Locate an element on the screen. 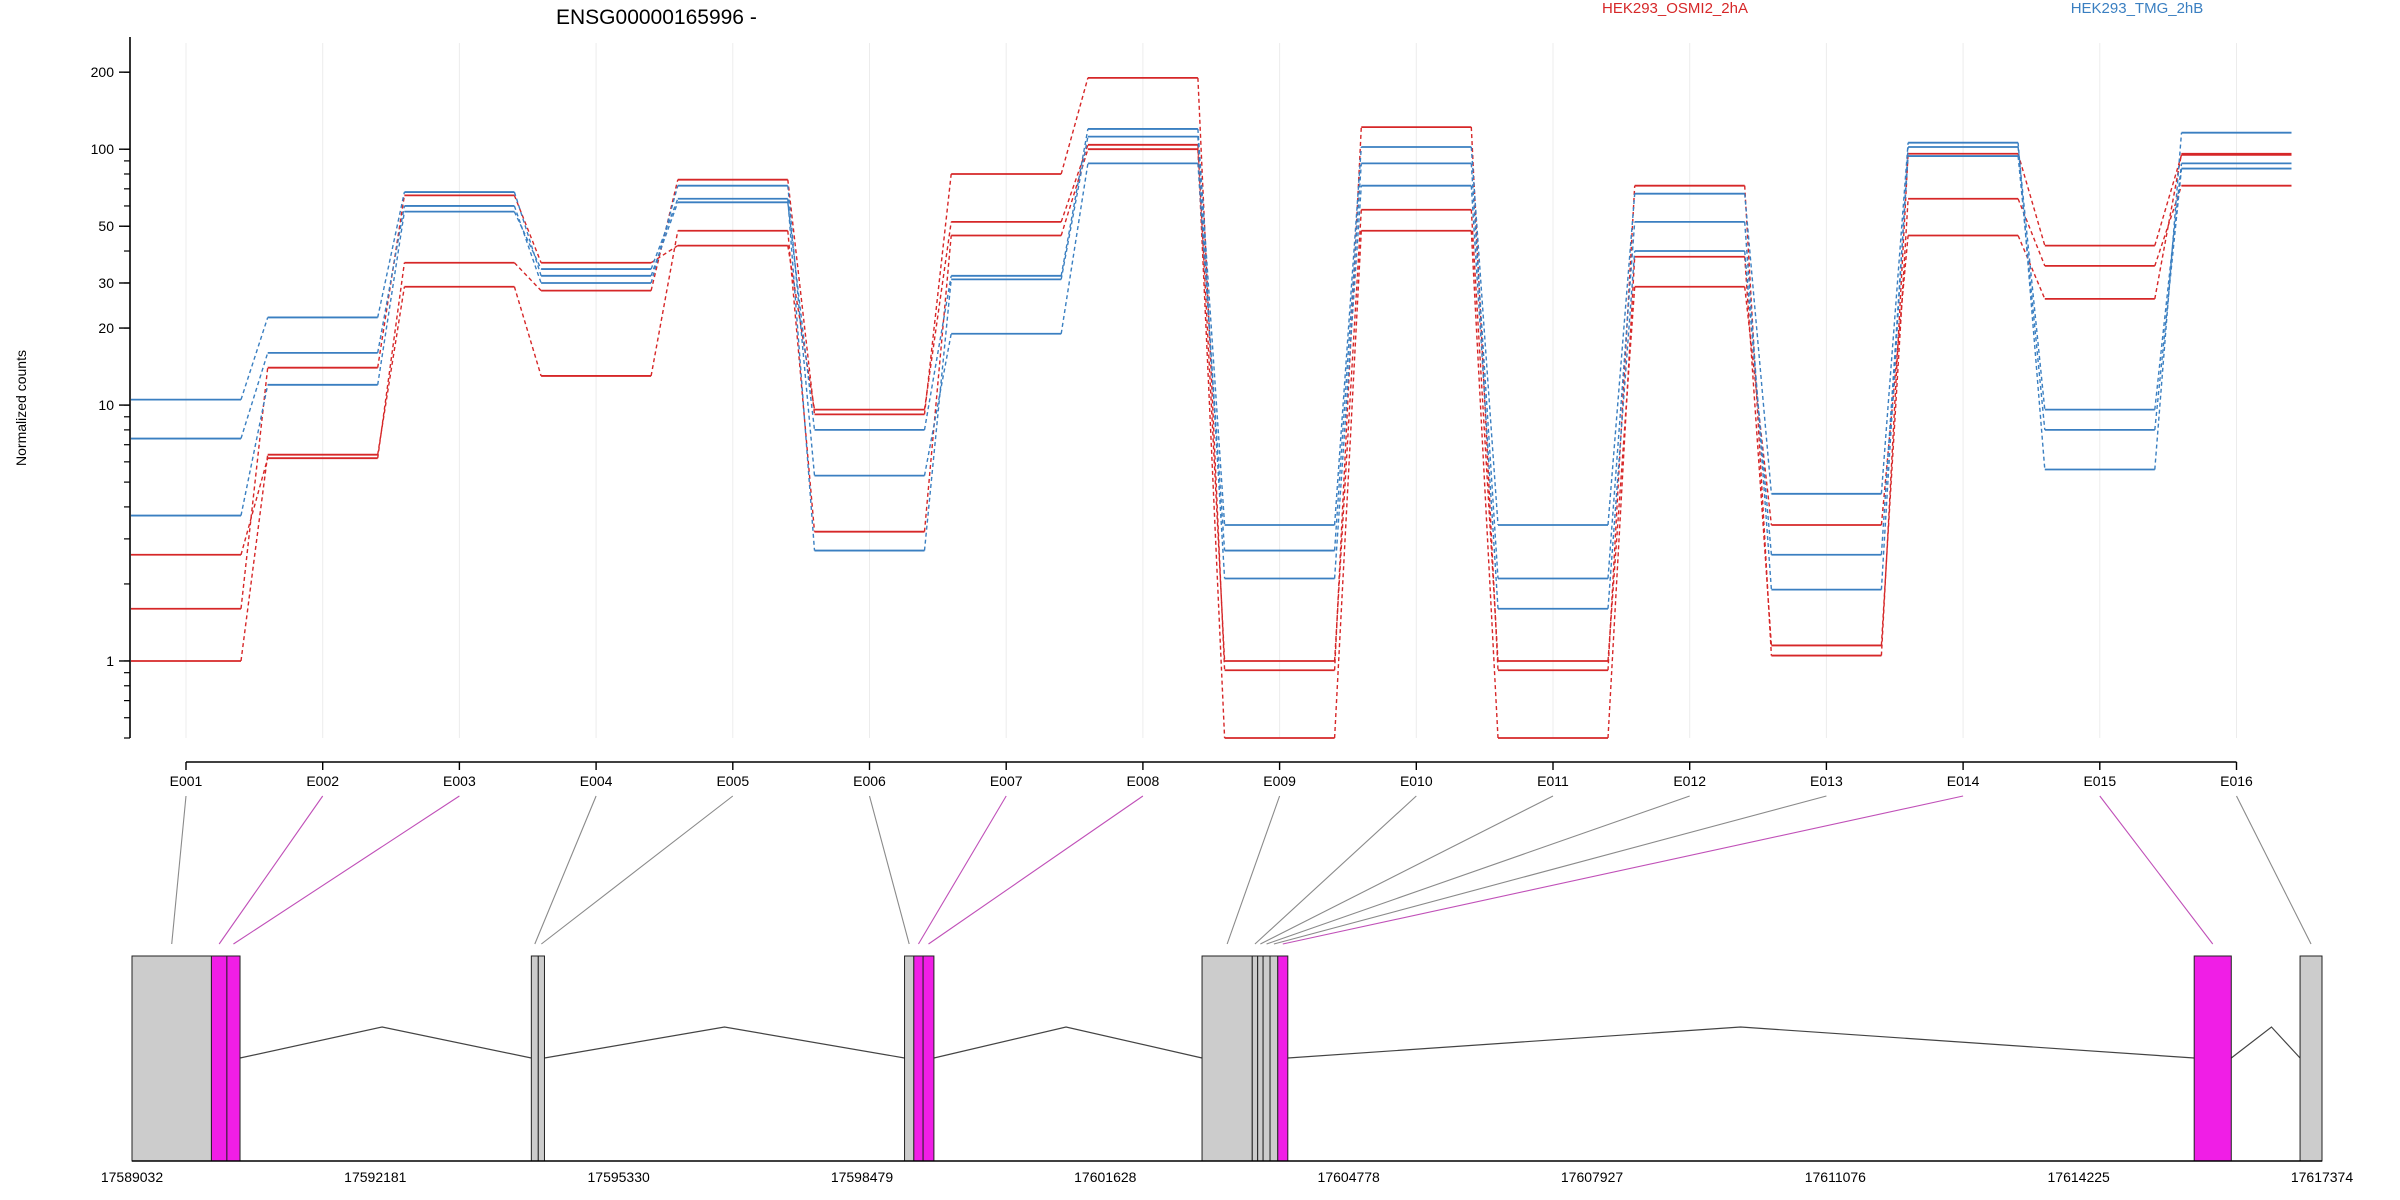  x-tick-label-e005: E005 is located at coordinates (732, 781).